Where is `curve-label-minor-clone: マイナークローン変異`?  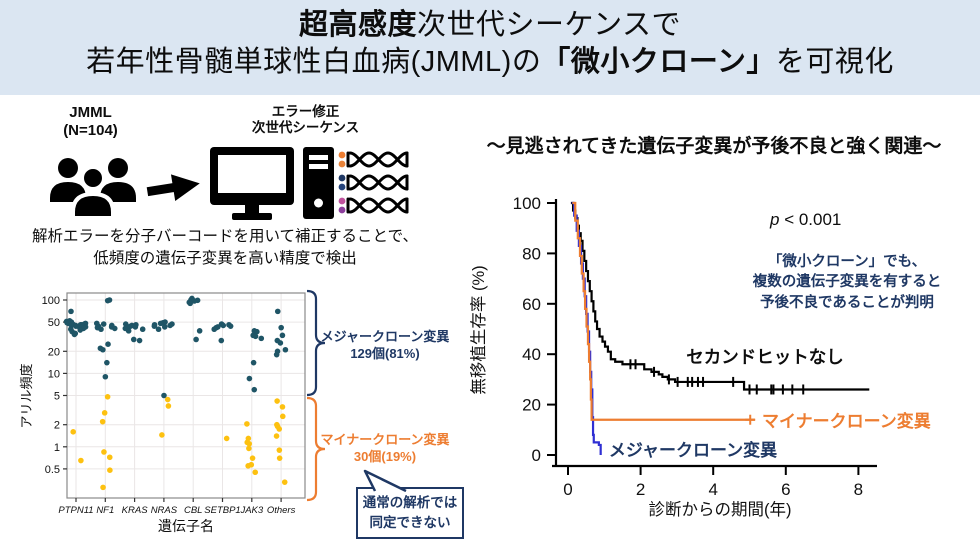 curve-label-minor-clone: マイナークローン変異 is located at coordinates (846, 421).